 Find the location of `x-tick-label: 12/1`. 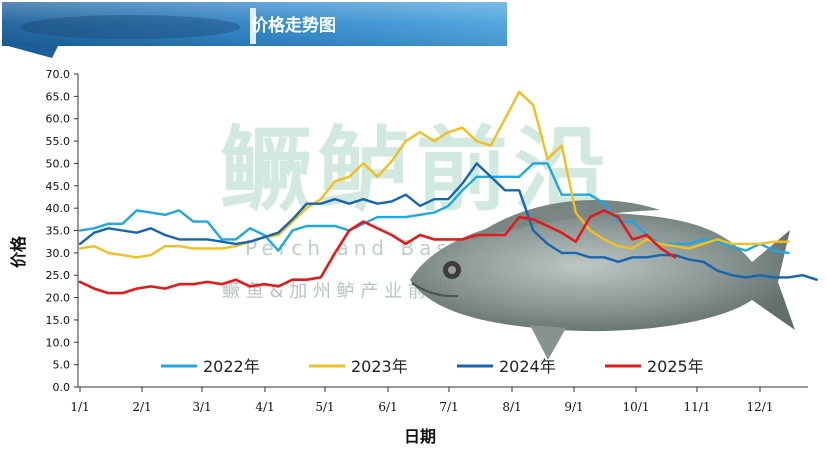

x-tick-label: 12/1 is located at coordinates (760, 407).